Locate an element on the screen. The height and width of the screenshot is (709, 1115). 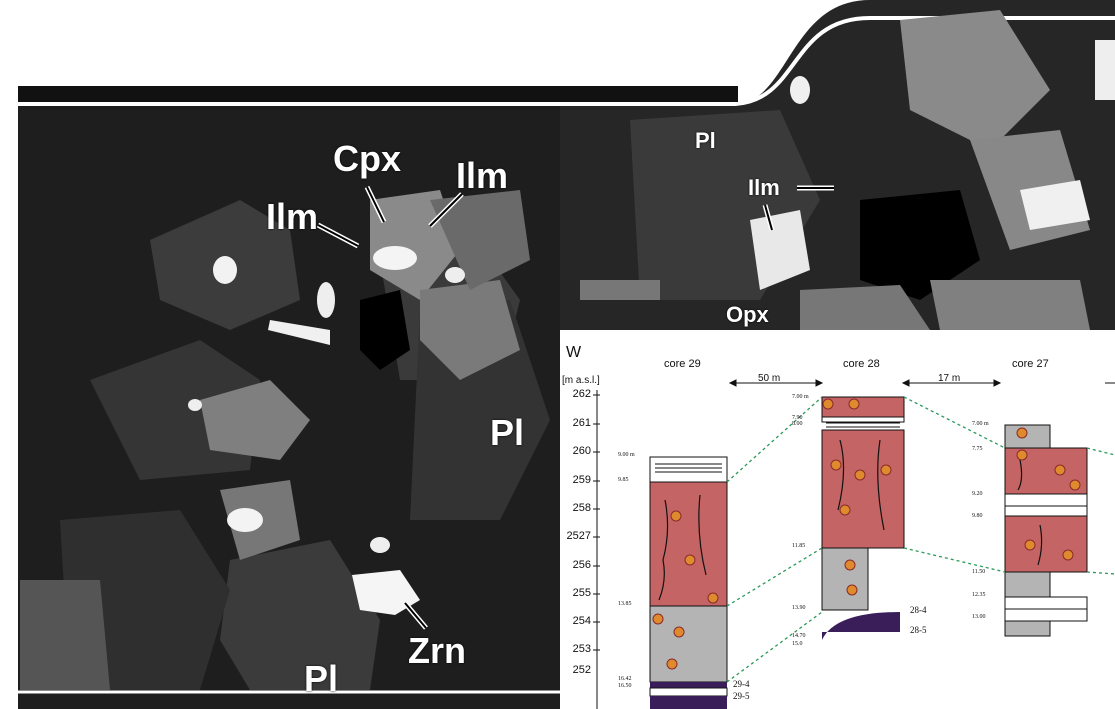
depth-label: 16.42 is located at coordinates (625, 679).